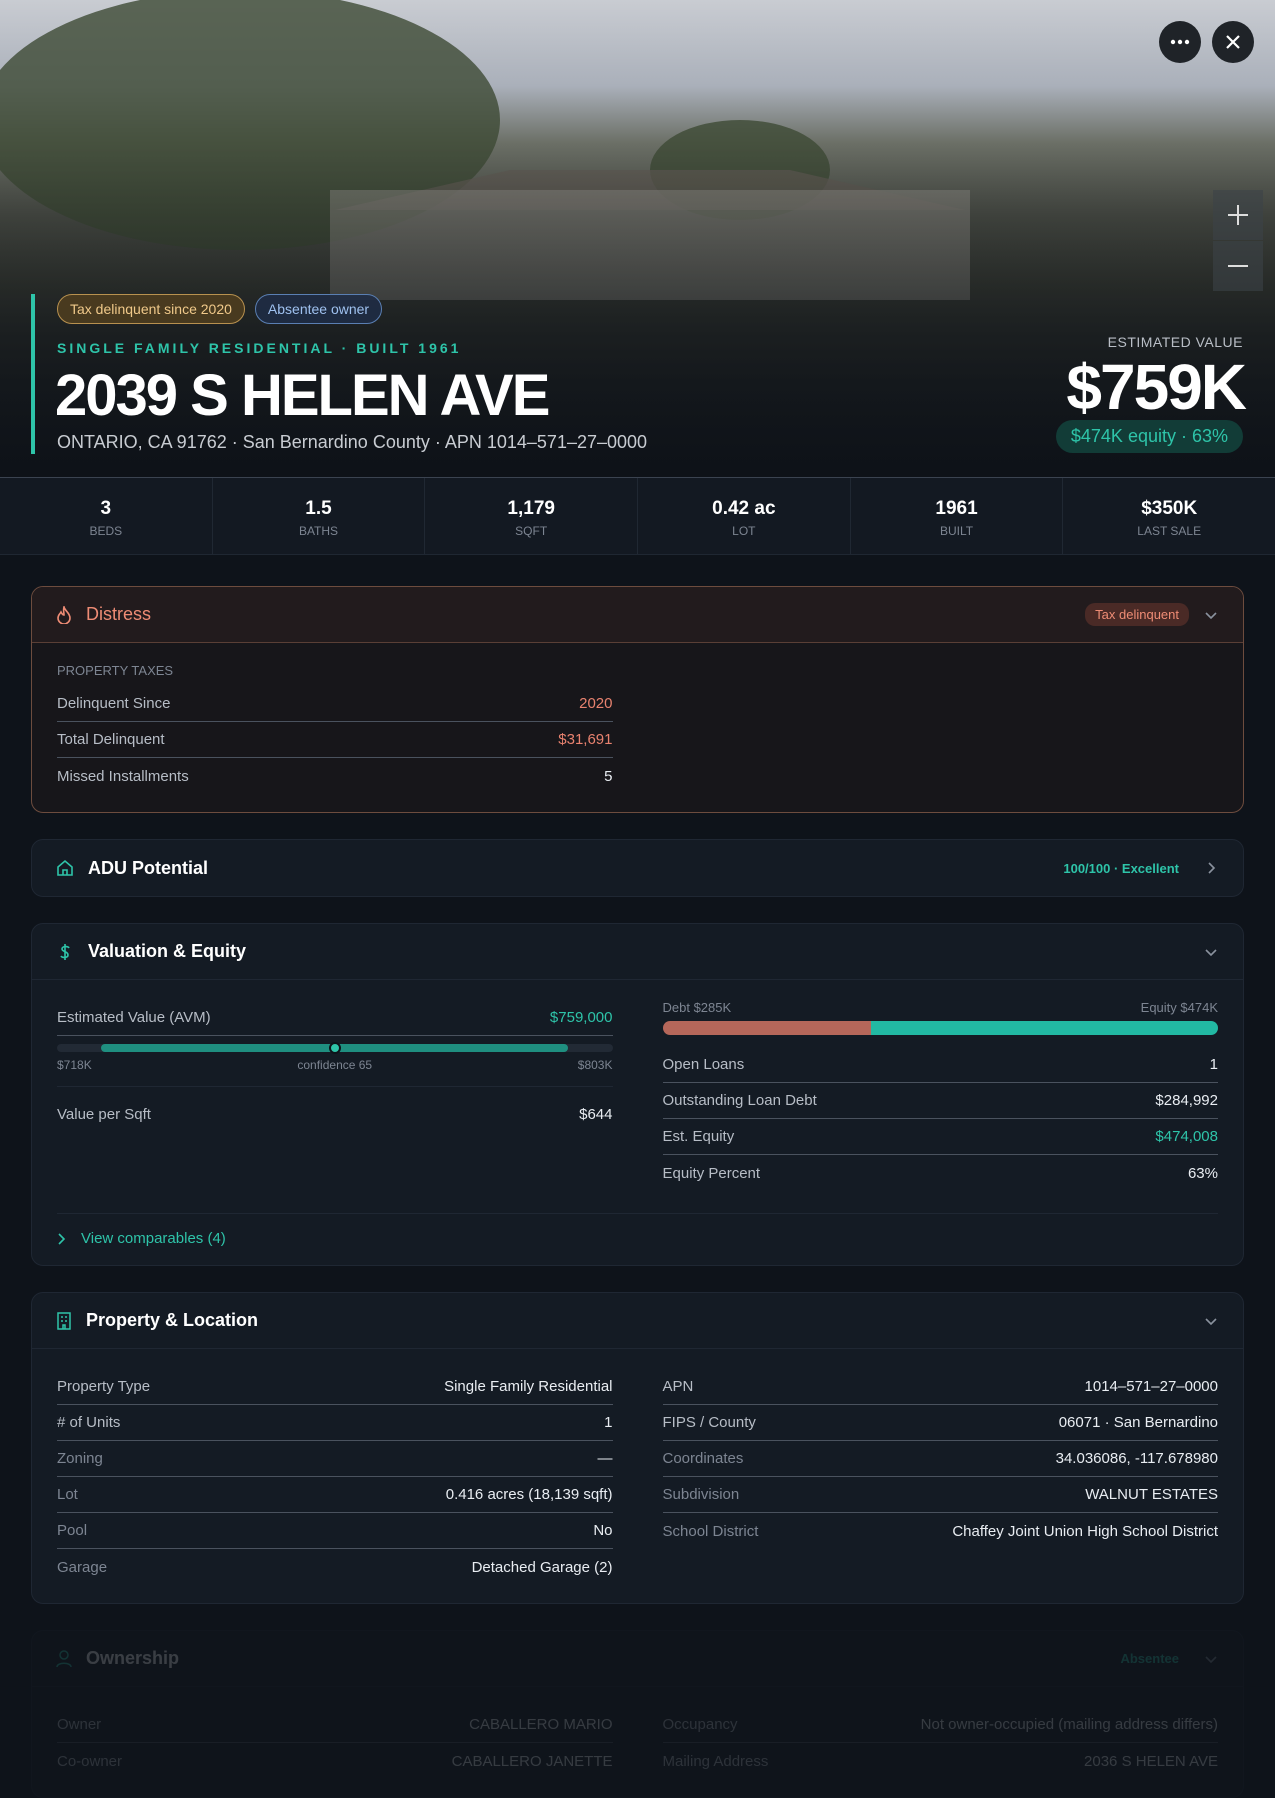 The image size is (1275, 1798). I want to click on row-label: Co-owner, so click(90, 1761).